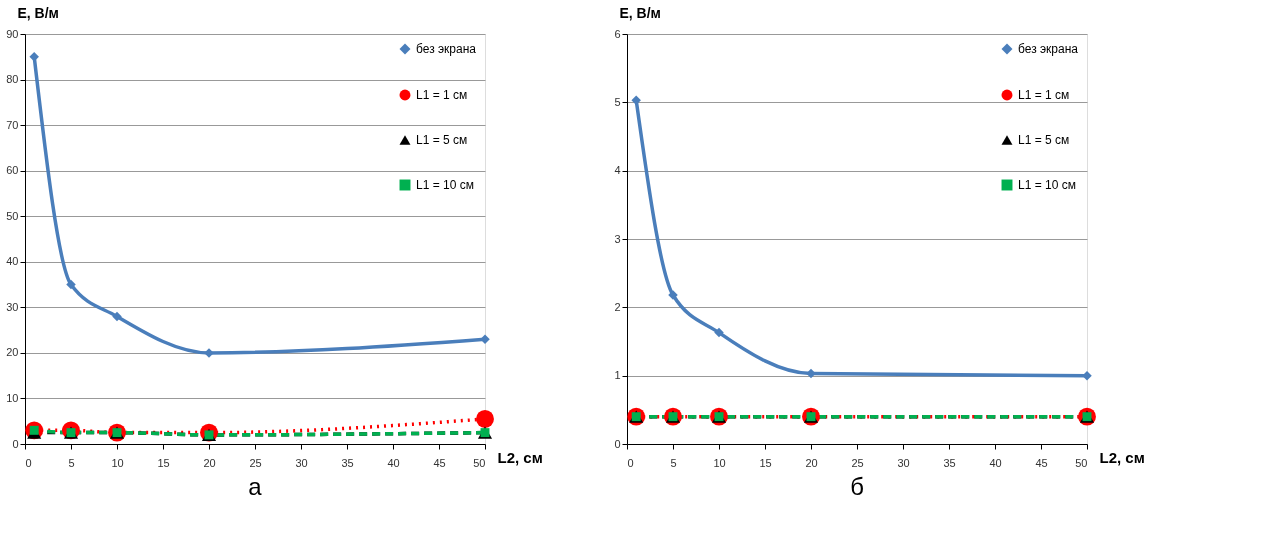  I want to click on y-tick-label: 2, so click(617, 306).